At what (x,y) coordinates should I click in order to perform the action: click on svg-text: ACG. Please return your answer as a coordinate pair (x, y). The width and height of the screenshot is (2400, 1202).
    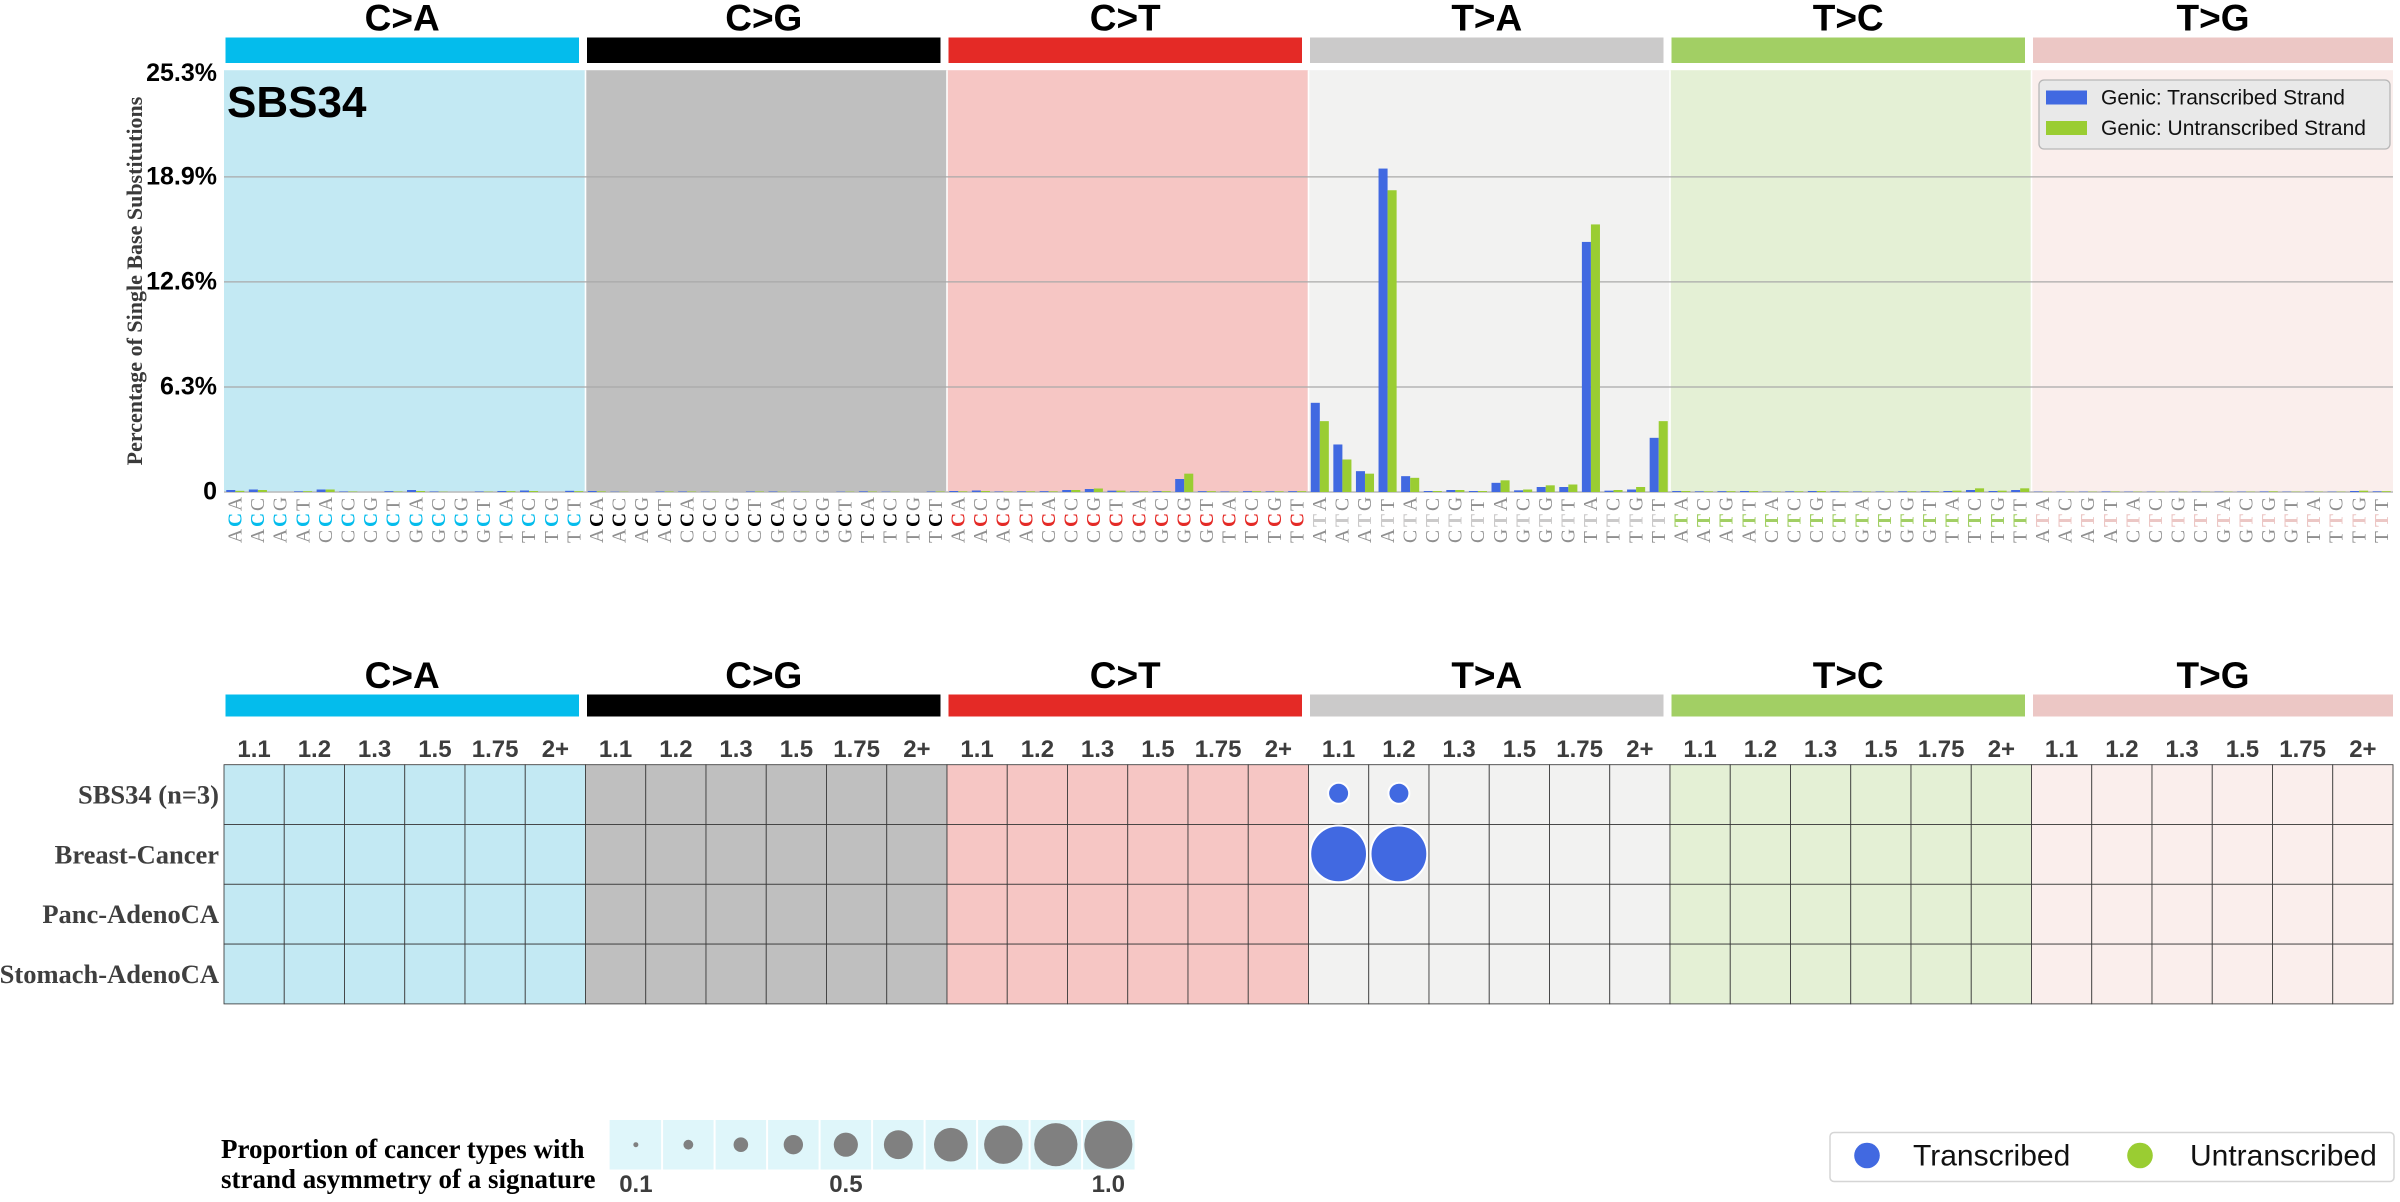
    Looking at the image, I should click on (281, 520).